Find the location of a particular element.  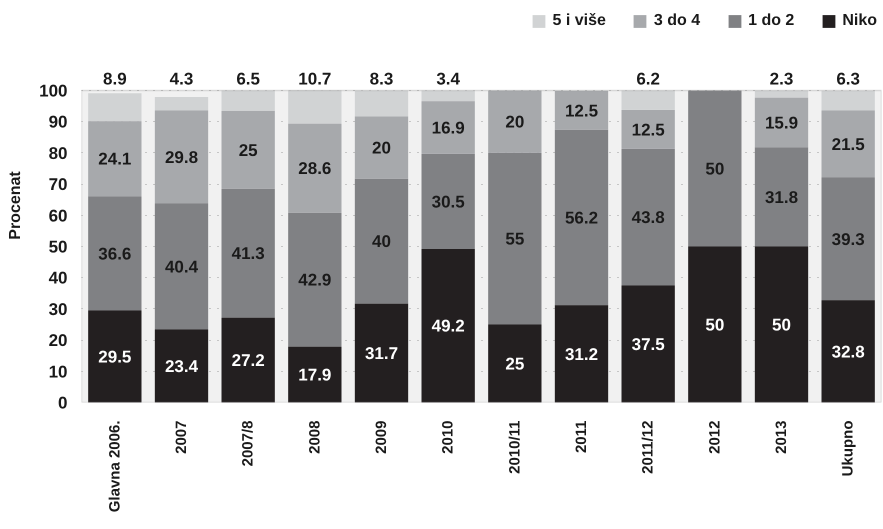

data-label: 8.3 is located at coordinates (382, 79).